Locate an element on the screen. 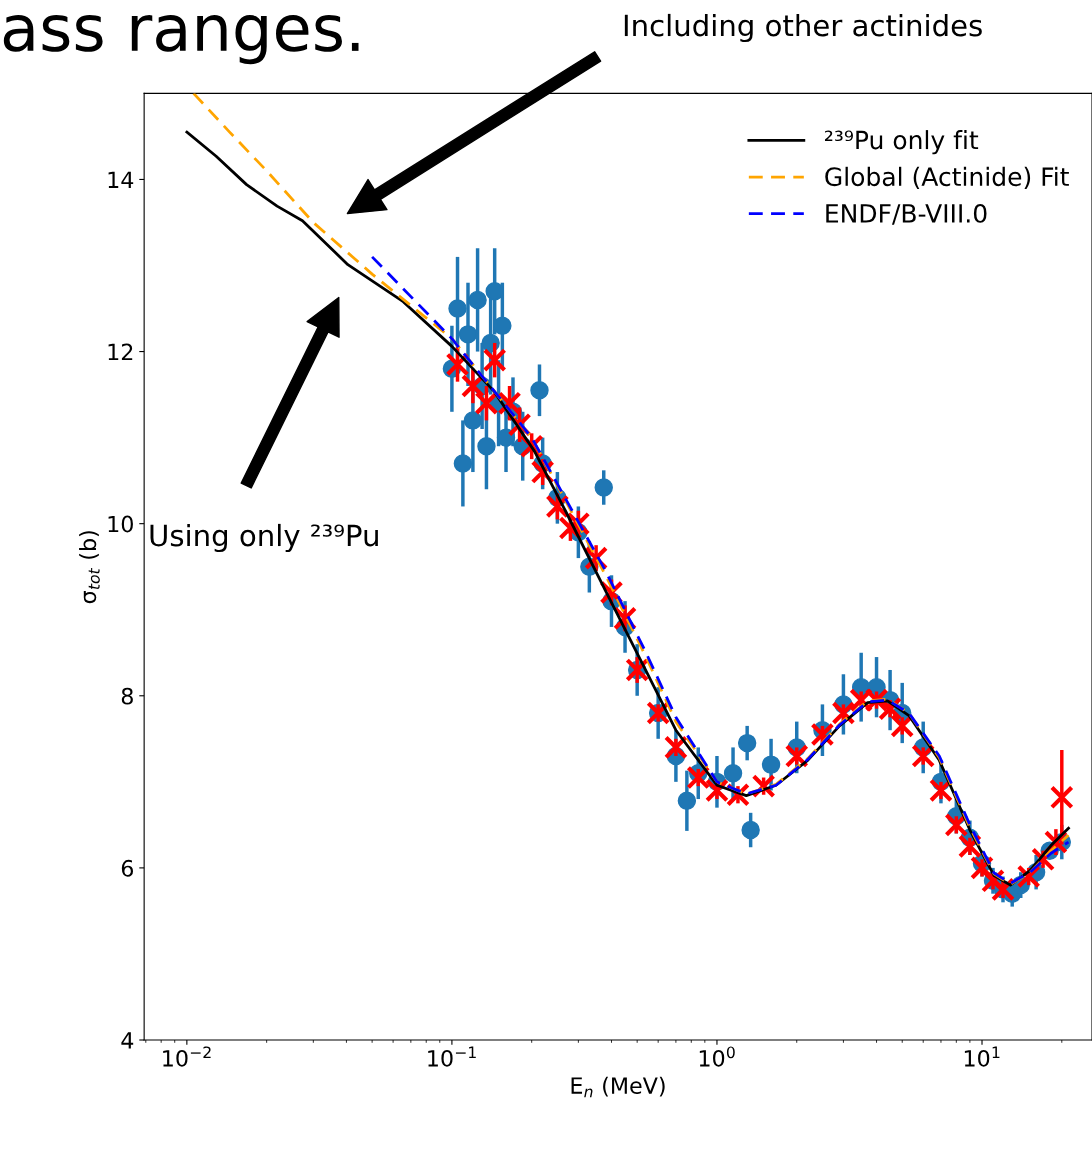 This screenshot has height=1153, width=1092. x-axis-title: E$_{n}$ (MeV) is located at coordinates (618, 1087).